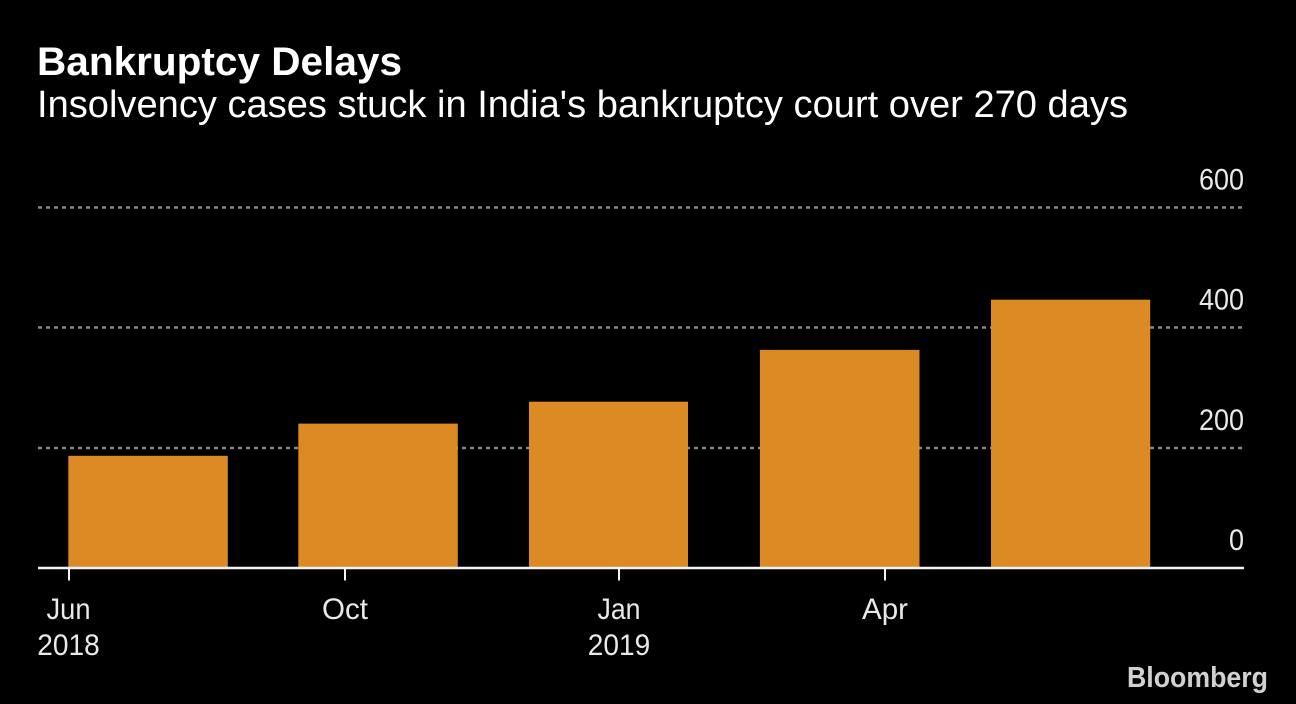 The width and height of the screenshot is (1296, 704). What do you see at coordinates (69, 609) in the screenshot?
I see `svg-text: Jun` at bounding box center [69, 609].